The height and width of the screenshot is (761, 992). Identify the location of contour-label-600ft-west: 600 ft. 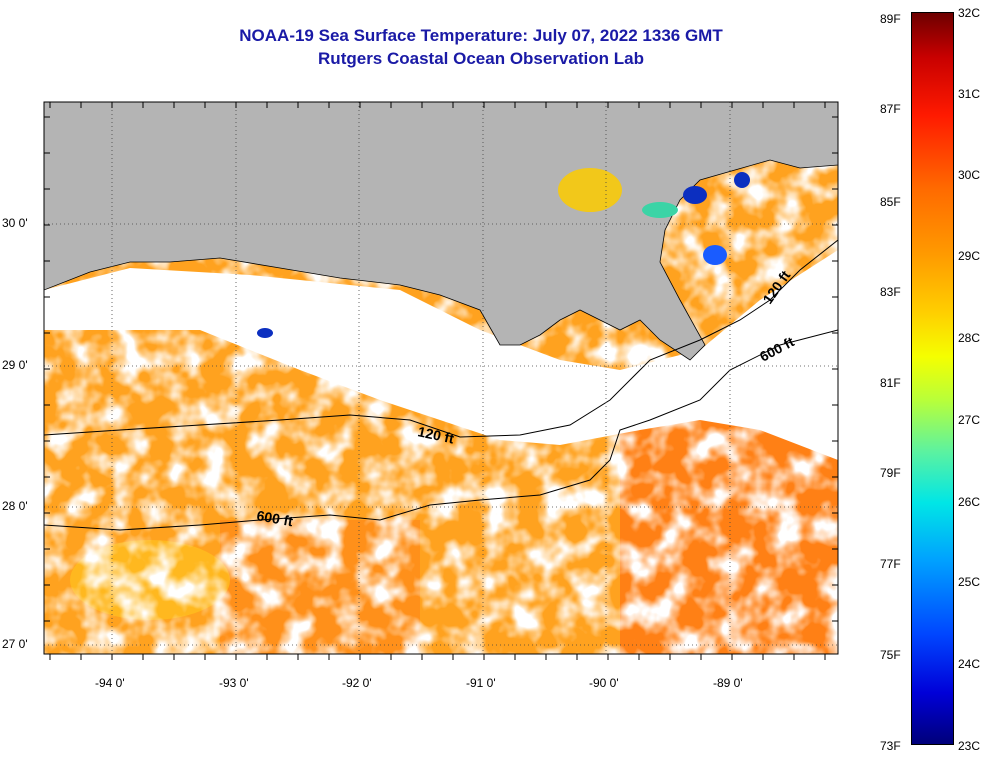
(274, 518).